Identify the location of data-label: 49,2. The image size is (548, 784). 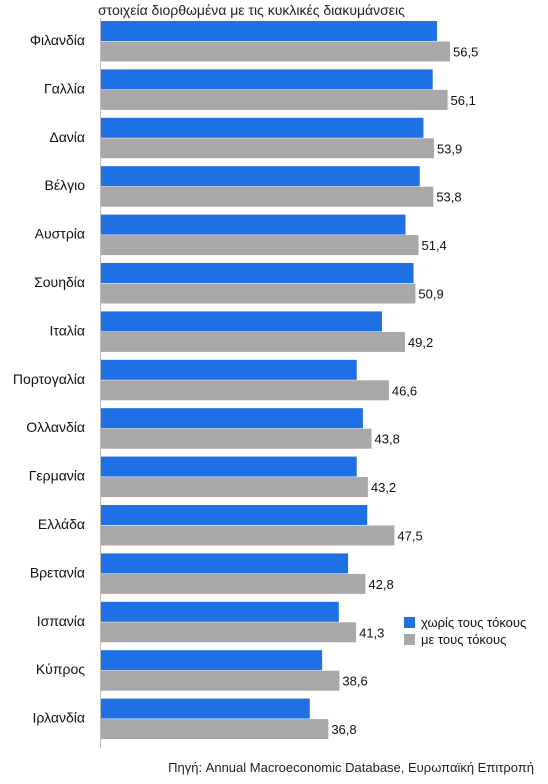
(420, 342).